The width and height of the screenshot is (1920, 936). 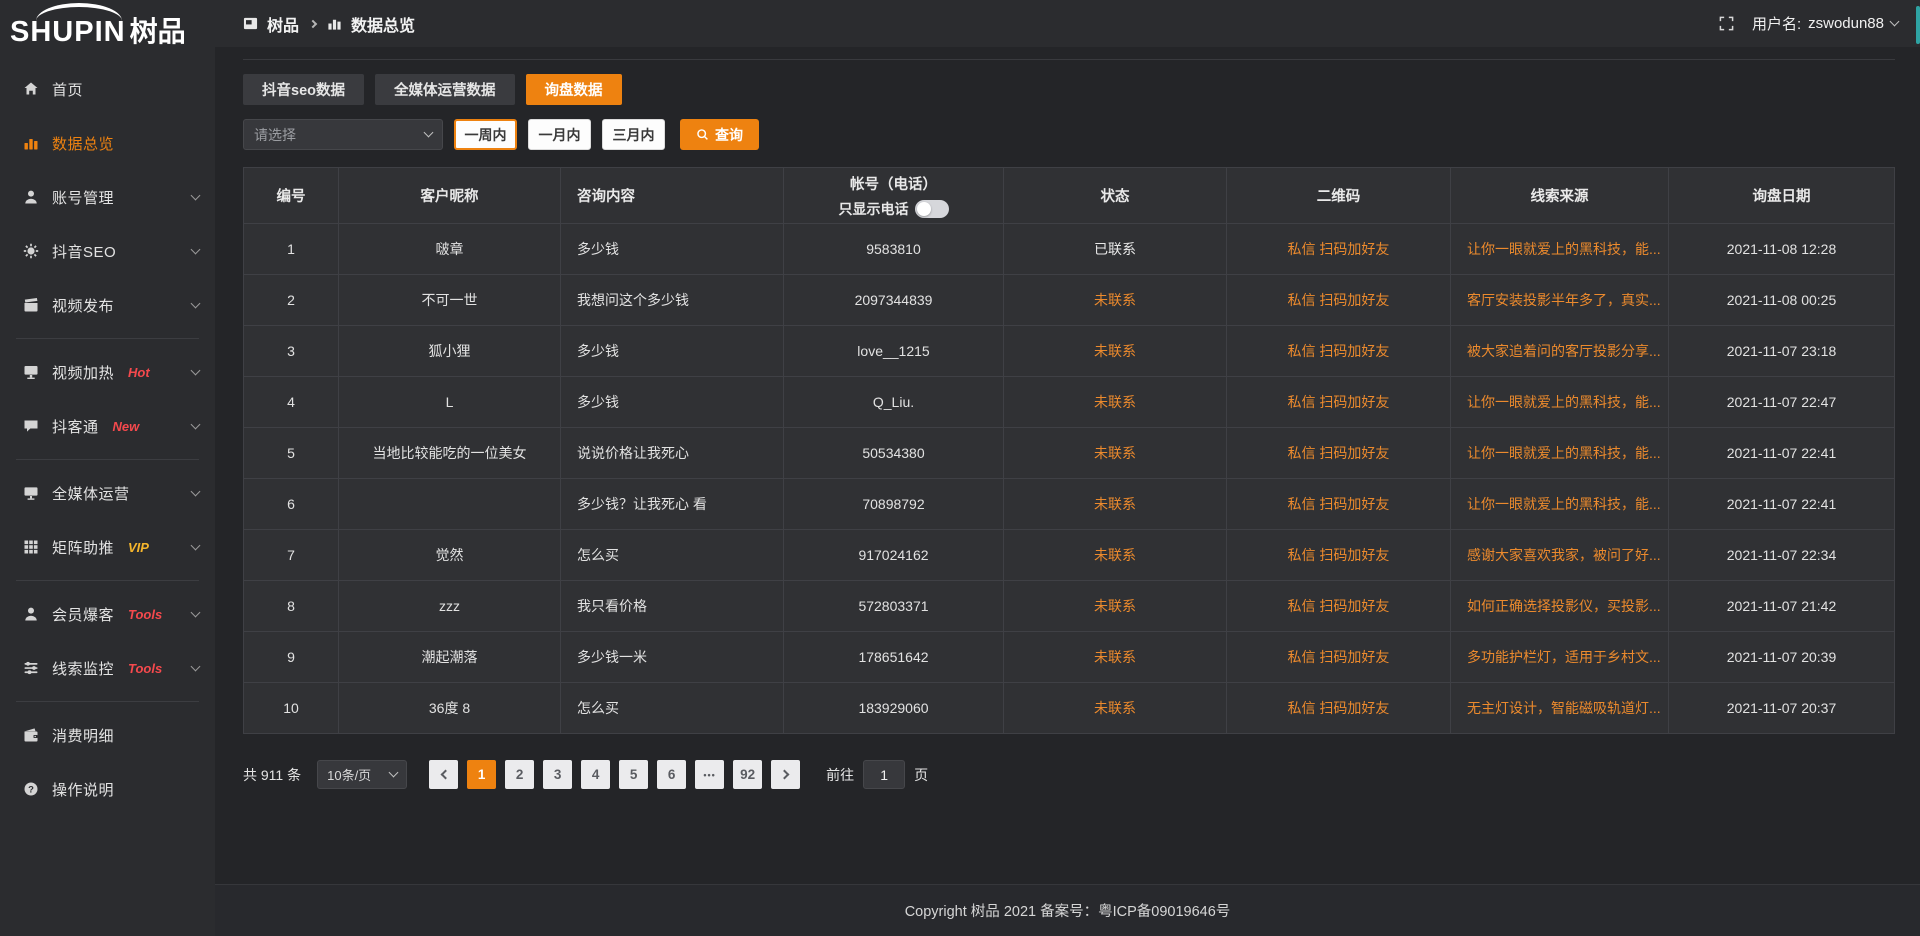 What do you see at coordinates (893, 402) in the screenshot?
I see `cell-account: Q_Liu.` at bounding box center [893, 402].